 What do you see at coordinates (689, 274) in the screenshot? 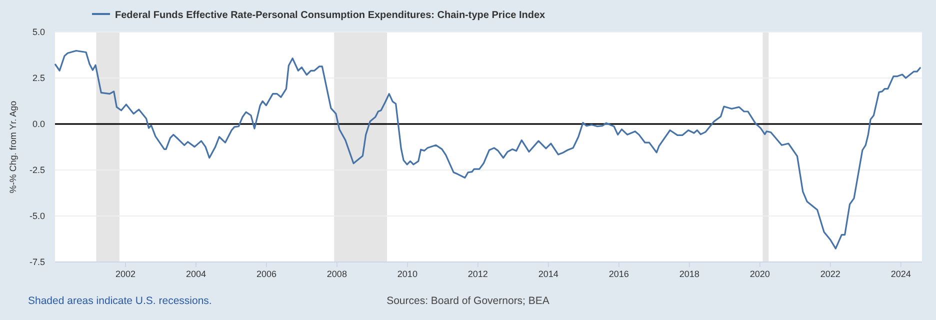
I see `x-tick-label: 2018` at bounding box center [689, 274].